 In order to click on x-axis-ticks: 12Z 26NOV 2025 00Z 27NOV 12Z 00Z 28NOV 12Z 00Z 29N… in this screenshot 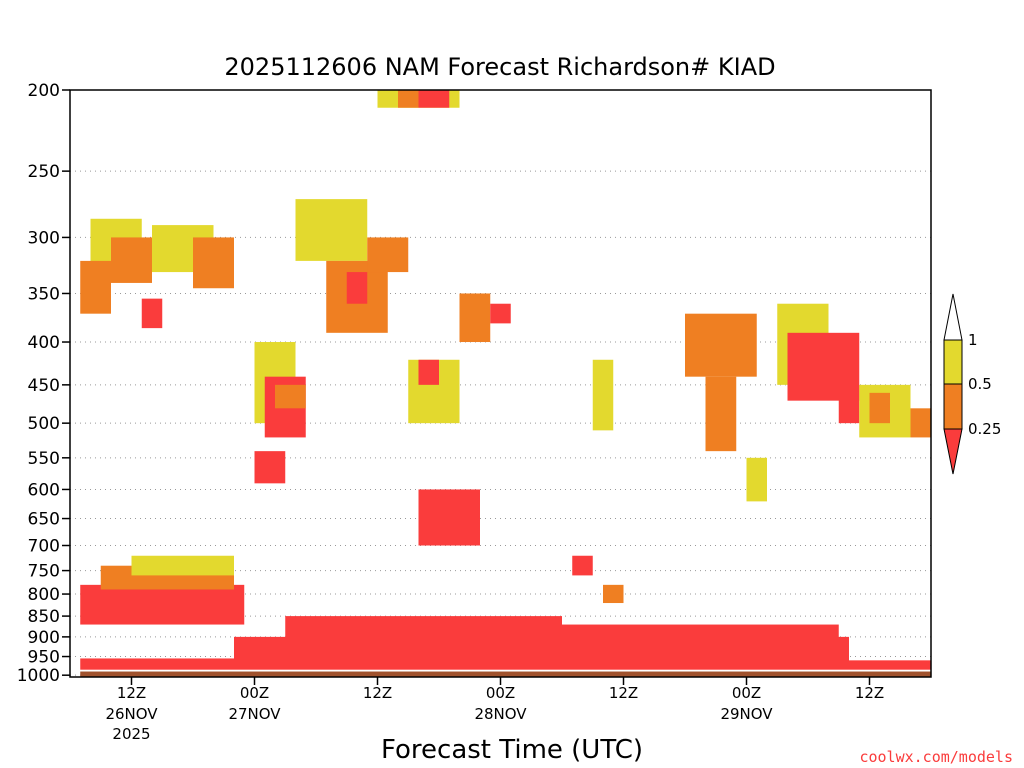, I will do `click(494, 710)`.